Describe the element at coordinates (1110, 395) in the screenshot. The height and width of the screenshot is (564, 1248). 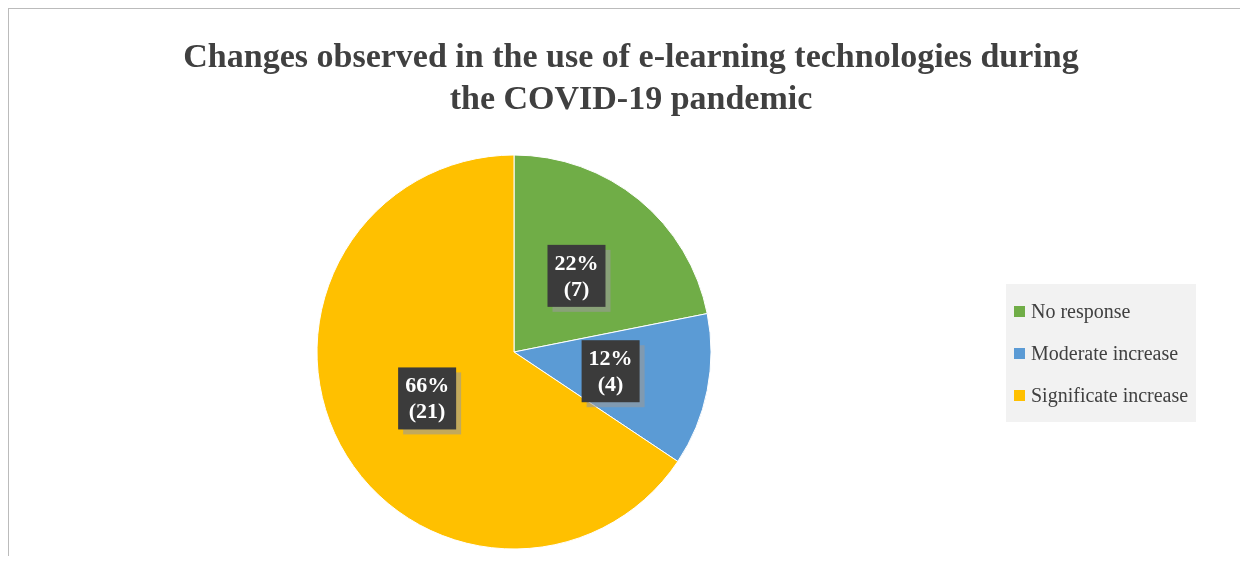
I see `legend-label: Significate increase` at that location.